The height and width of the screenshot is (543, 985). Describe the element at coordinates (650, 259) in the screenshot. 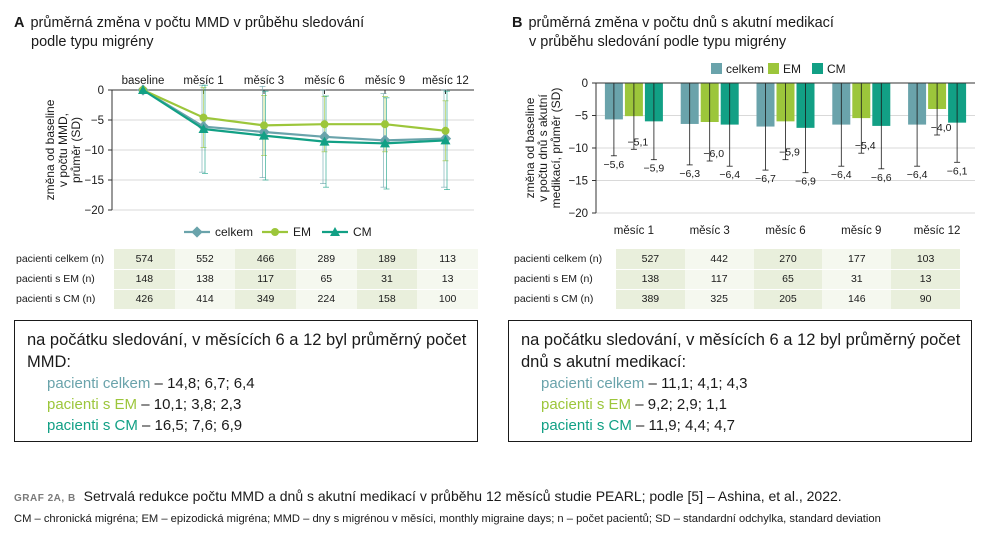

I see `table-cell: 527` at that location.